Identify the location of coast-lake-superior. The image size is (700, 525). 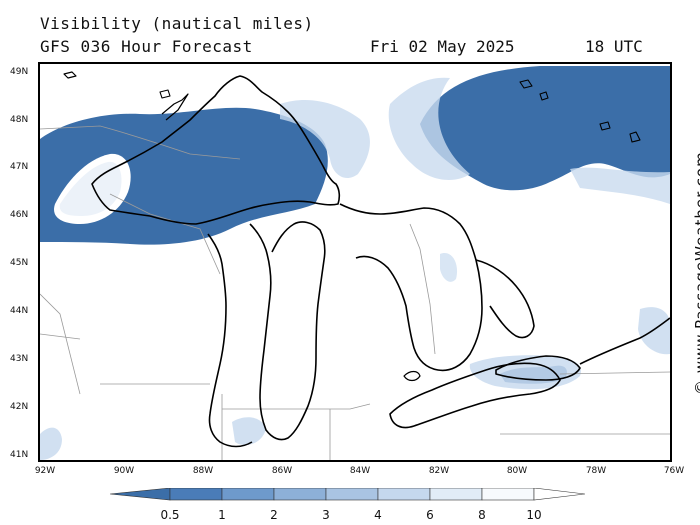
(216, 150).